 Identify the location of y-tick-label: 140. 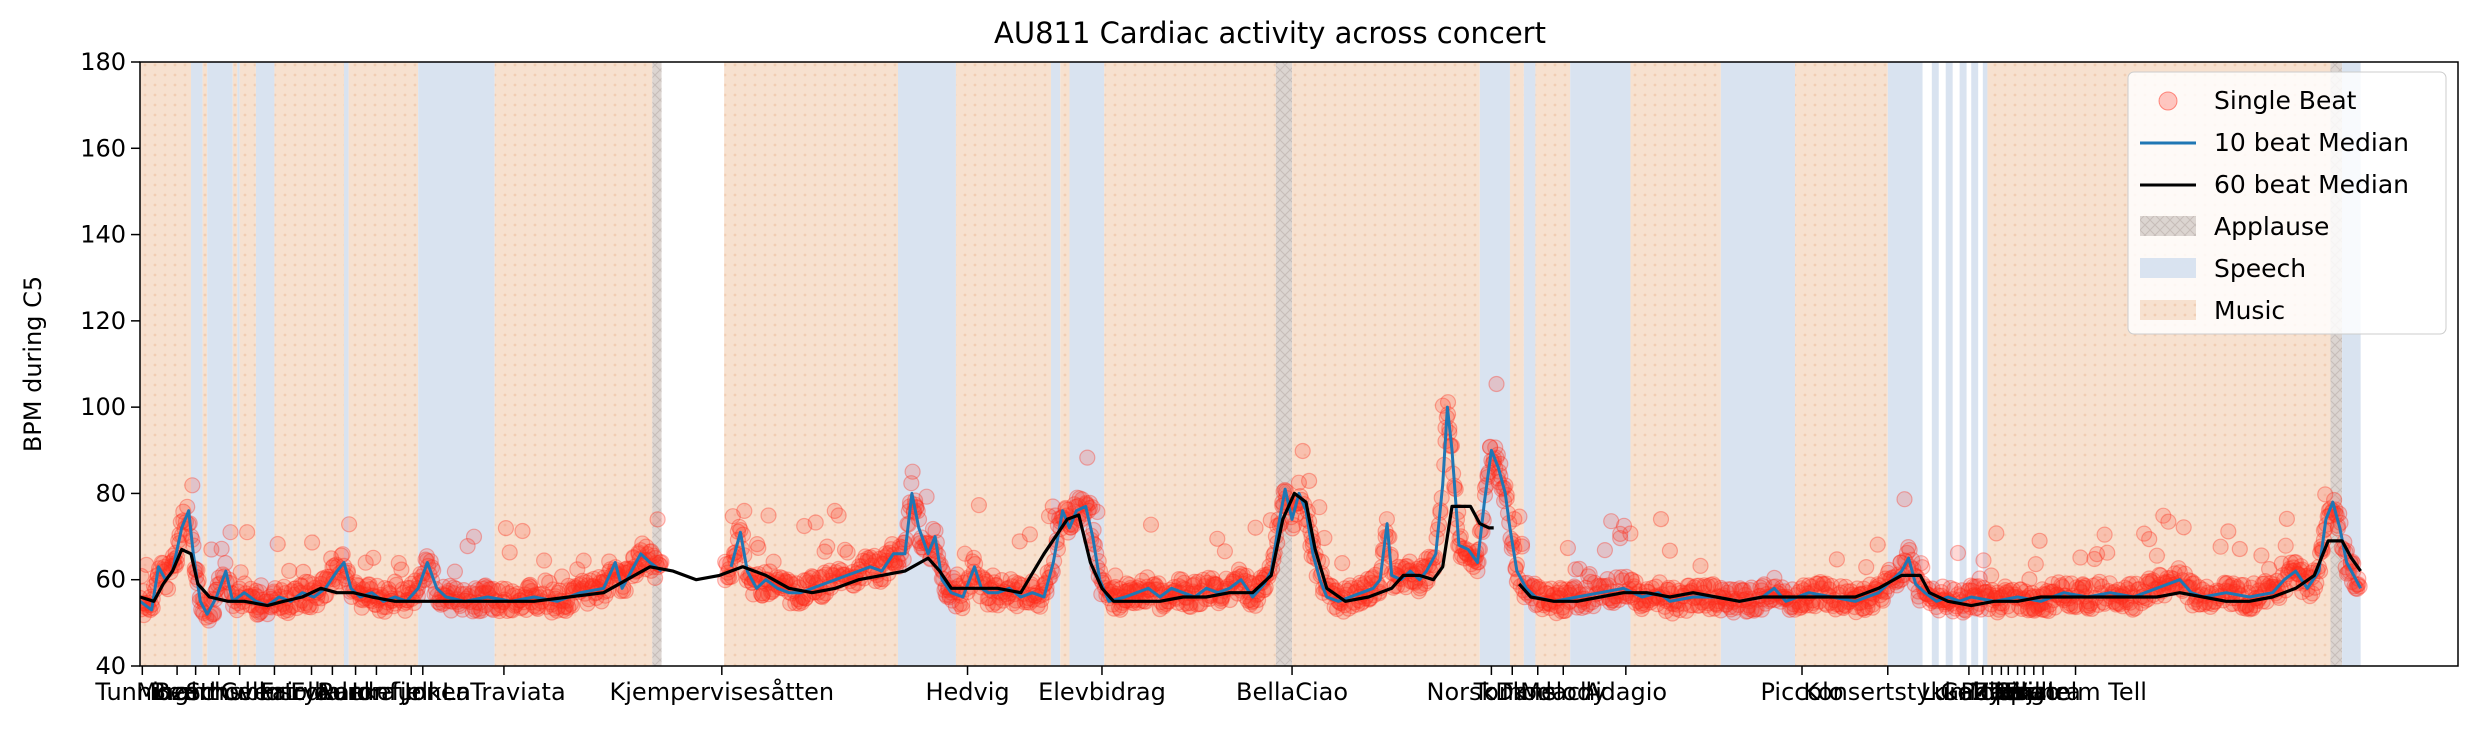
(103, 235).